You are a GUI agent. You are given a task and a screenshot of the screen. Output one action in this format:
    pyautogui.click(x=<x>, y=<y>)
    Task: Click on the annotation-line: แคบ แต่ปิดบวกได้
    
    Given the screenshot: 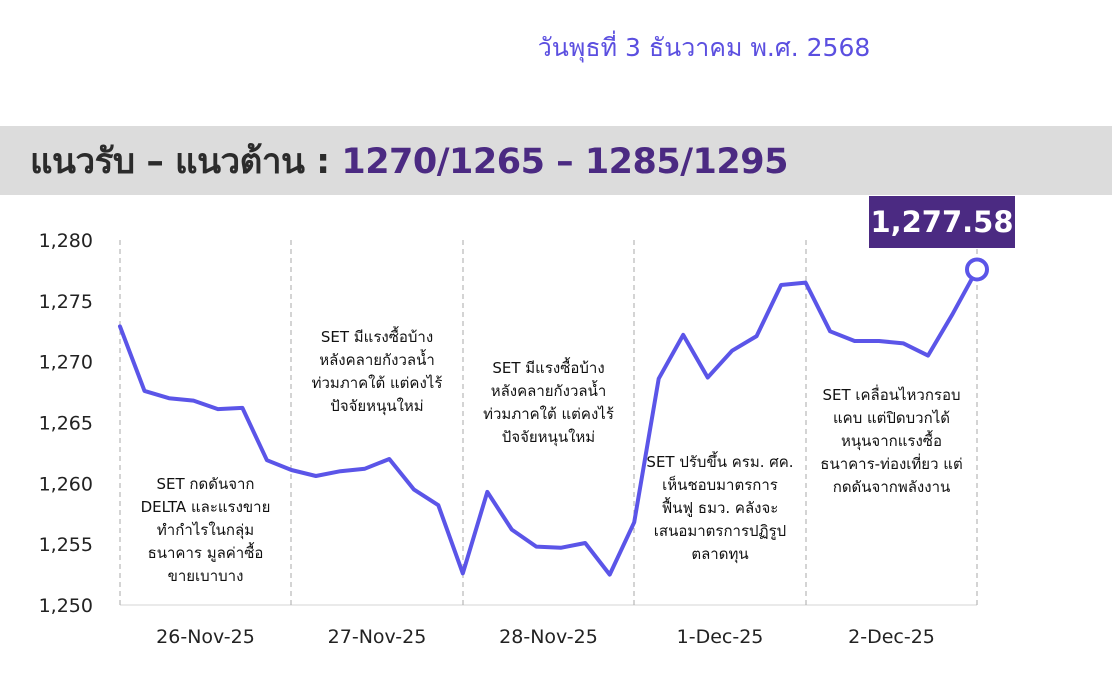 What is the action you would take?
    pyautogui.click(x=891, y=418)
    